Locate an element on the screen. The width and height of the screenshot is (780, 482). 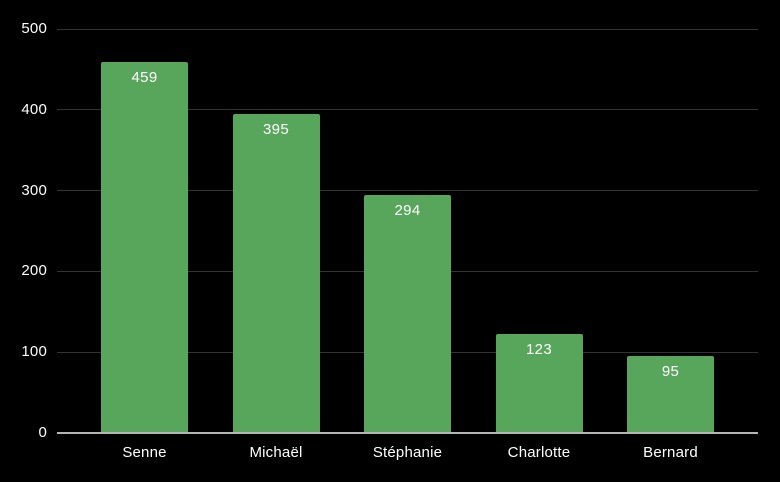
bar-band: 294 is located at coordinates (408, 231).